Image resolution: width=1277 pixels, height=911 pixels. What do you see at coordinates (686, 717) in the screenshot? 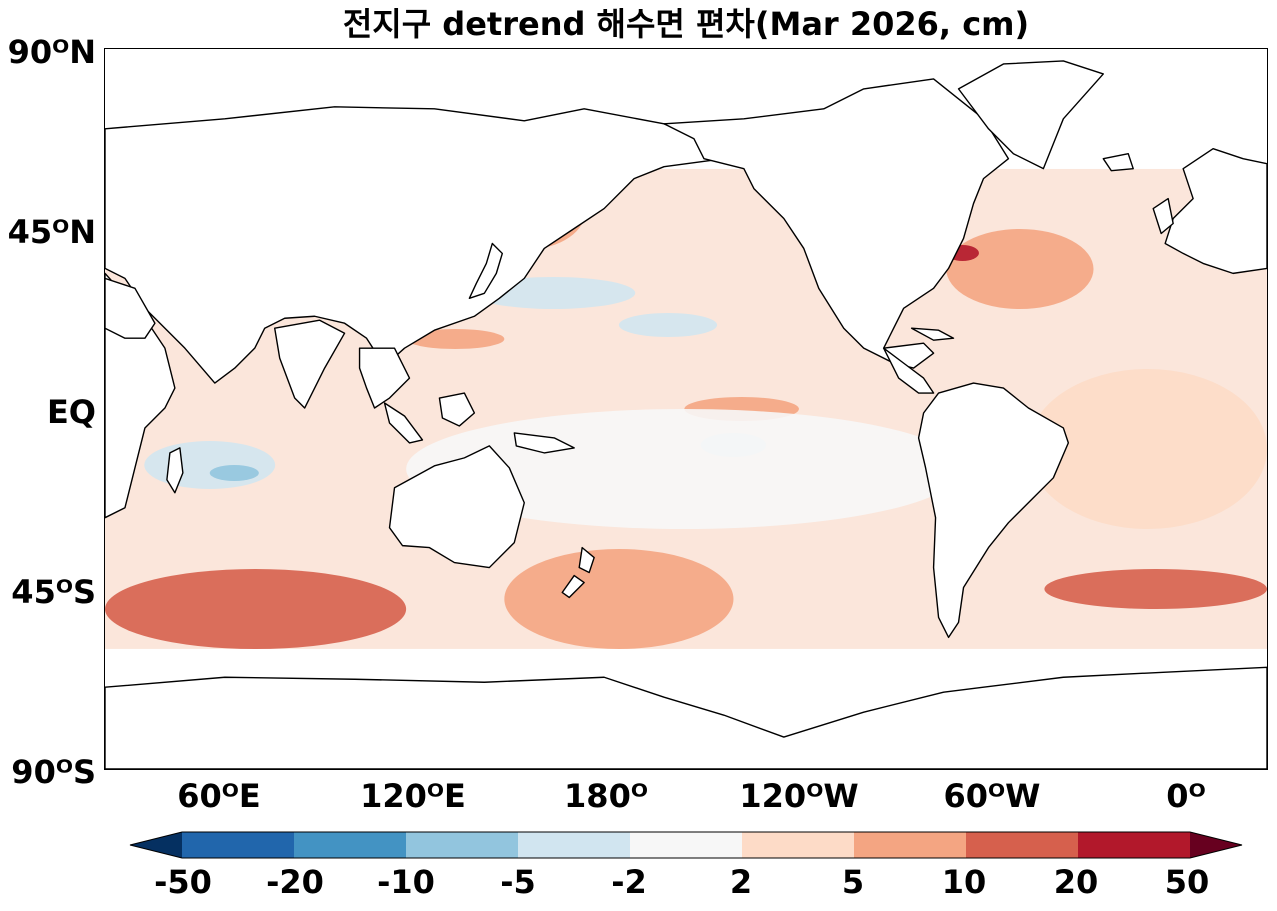
I see `antarctica-land` at bounding box center [686, 717].